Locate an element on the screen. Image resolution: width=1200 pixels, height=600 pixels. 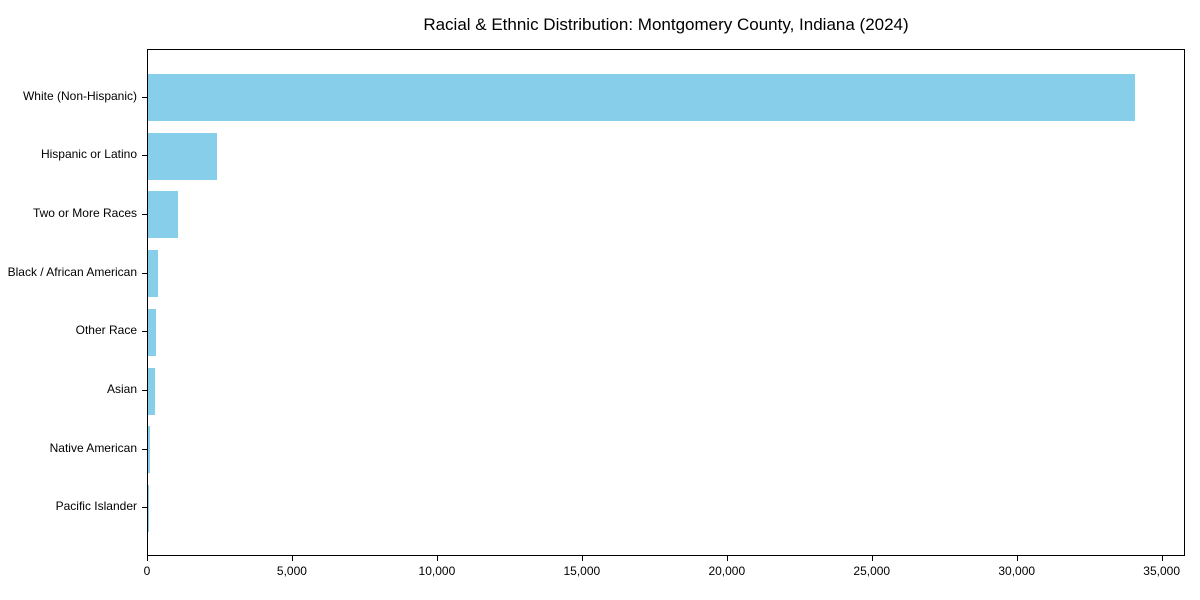
bar-hispanic-or-latino is located at coordinates (183, 156).